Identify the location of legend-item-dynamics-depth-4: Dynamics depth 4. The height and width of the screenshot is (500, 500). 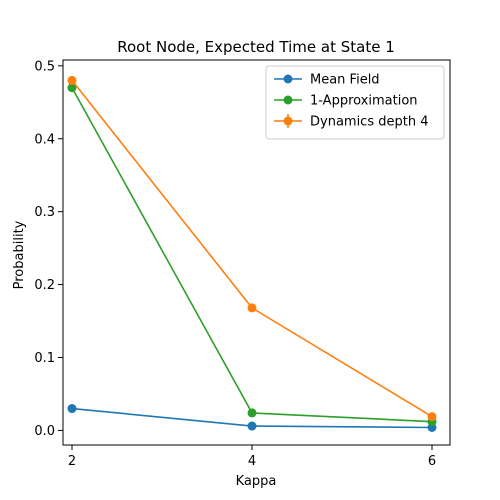
(351, 122).